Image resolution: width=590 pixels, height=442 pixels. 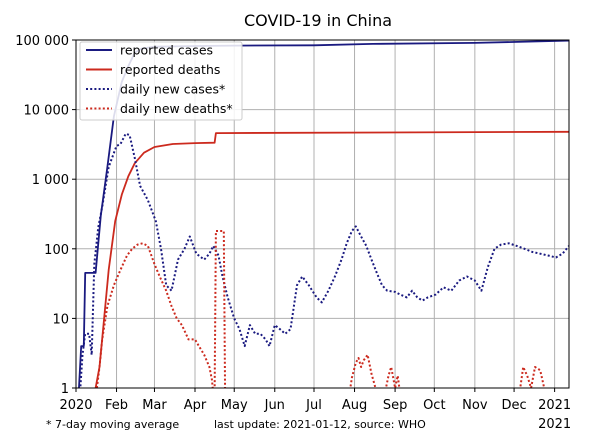 I want to click on footnote: * 7-day moving average, so click(x=112, y=424).